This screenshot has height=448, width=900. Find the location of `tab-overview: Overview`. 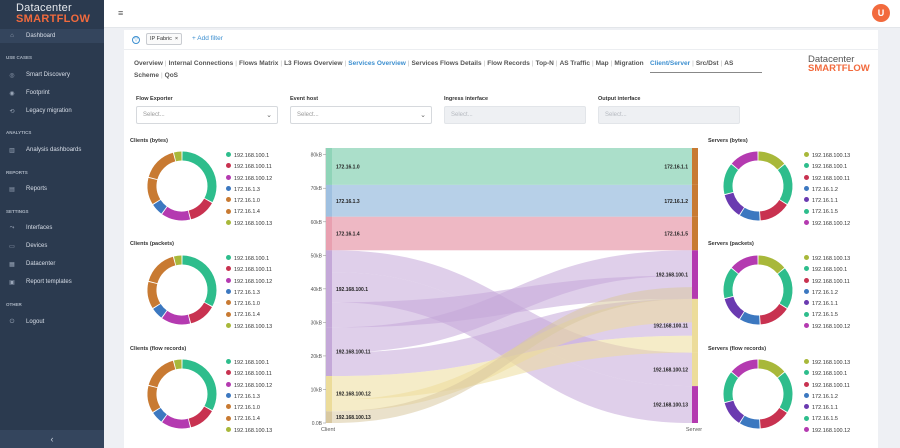

tab-overview: Overview is located at coordinates (148, 63).